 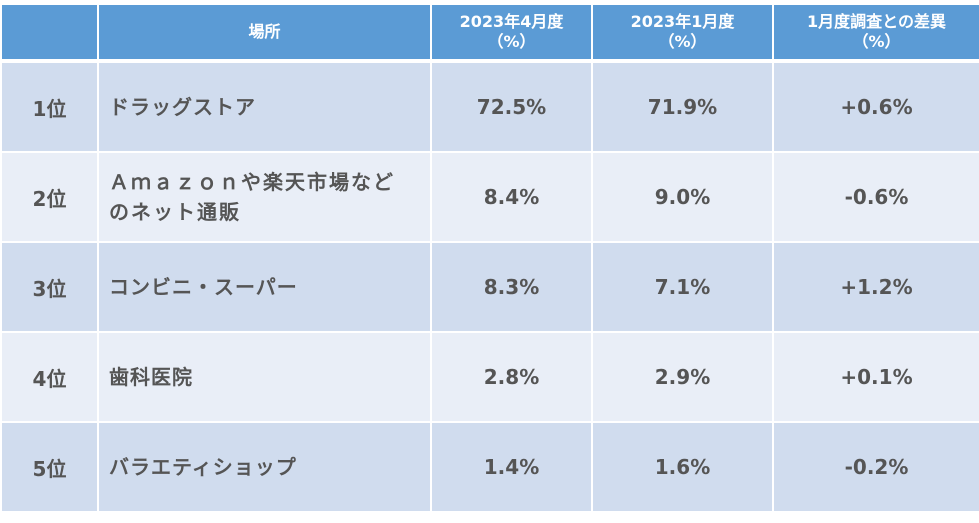 I want to click on diff-cell: -0.6%, so click(x=875, y=197).